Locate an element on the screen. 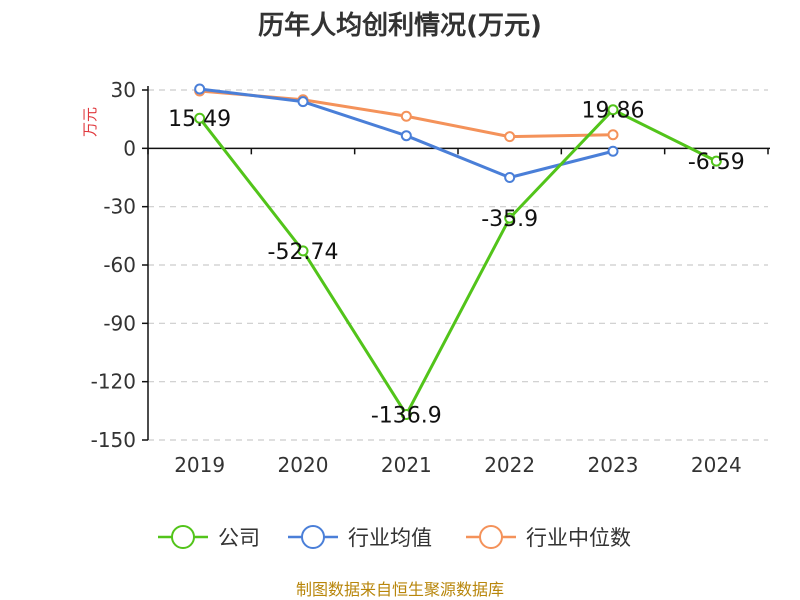  chart-title: 历年人均创利情况(万元) is located at coordinates (400, 25).